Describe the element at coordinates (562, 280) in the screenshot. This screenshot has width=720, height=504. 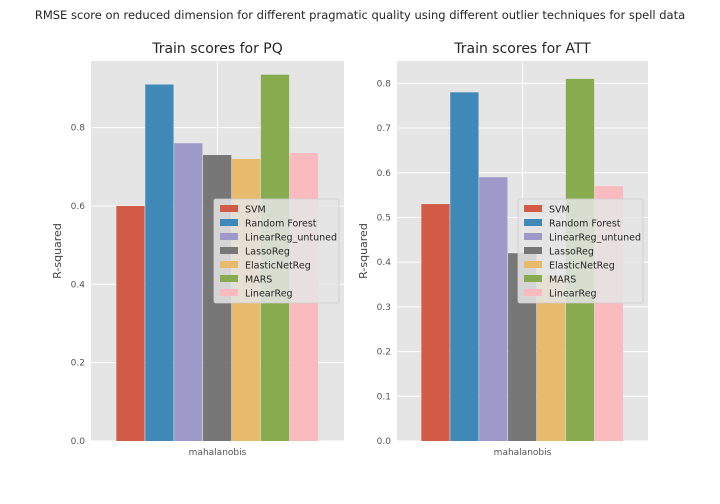
I see `legend-label-att-mars: MARS` at that location.